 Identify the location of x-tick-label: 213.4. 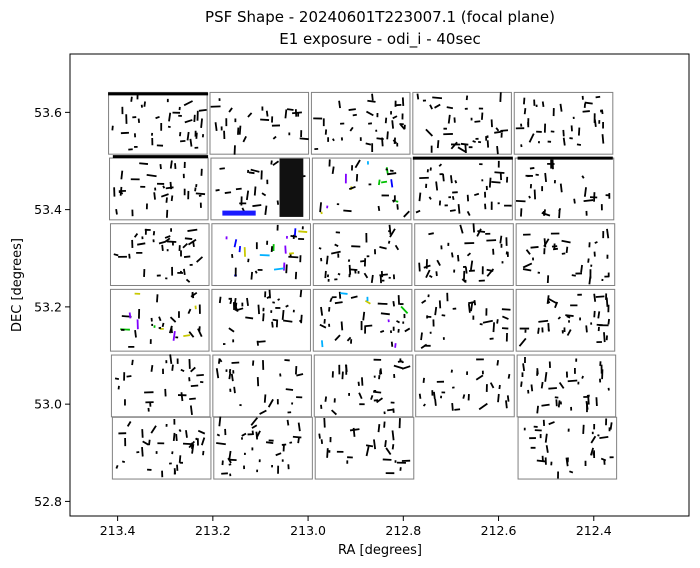
(118, 530).